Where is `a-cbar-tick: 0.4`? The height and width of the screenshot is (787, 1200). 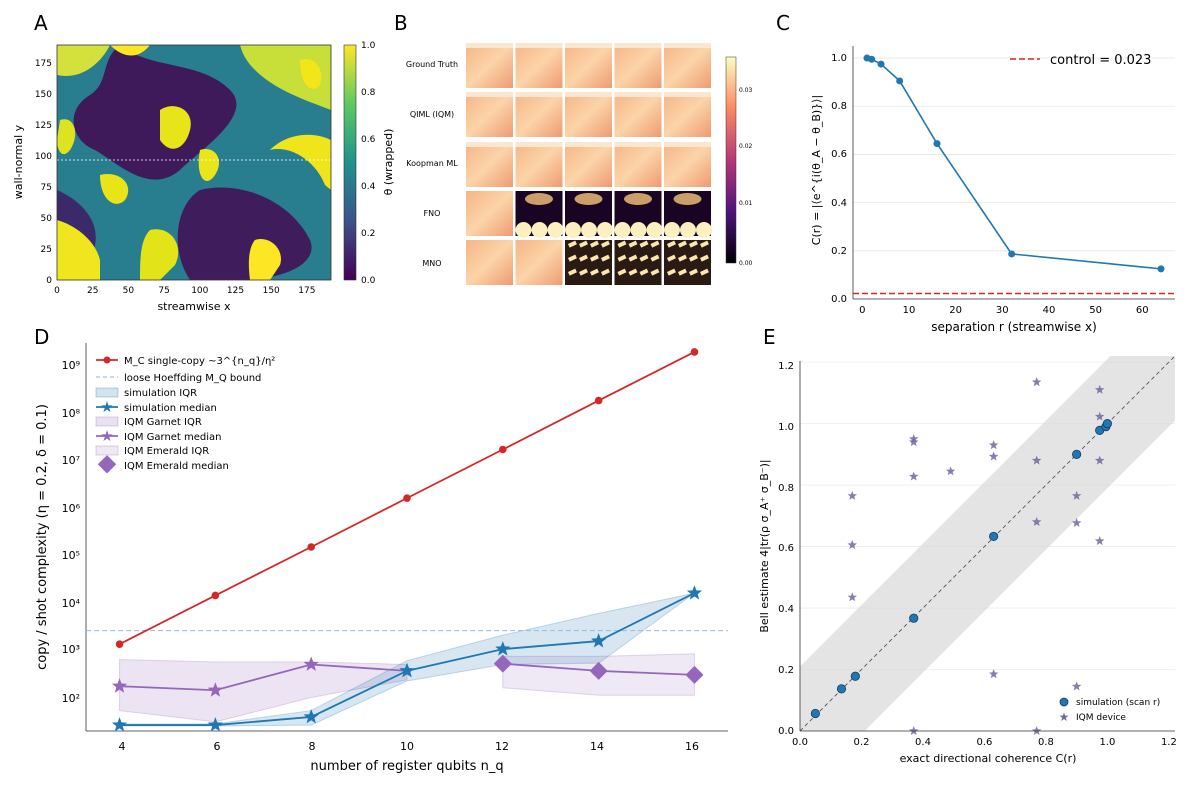 a-cbar-tick: 0.4 is located at coordinates (368, 187).